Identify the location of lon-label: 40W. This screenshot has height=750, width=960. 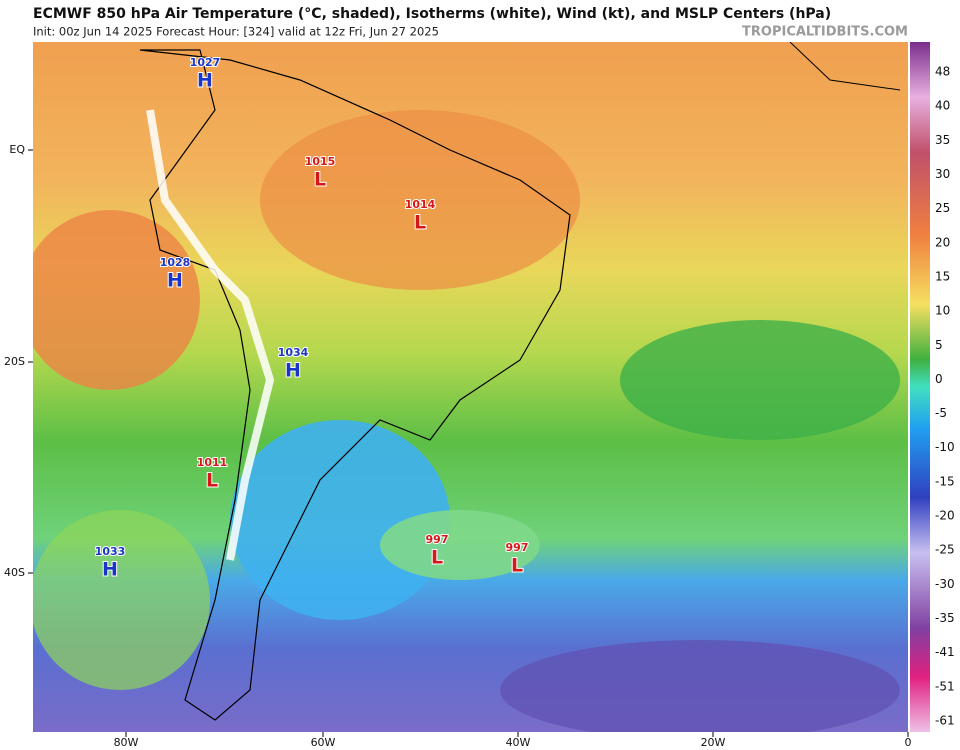
(518, 742).